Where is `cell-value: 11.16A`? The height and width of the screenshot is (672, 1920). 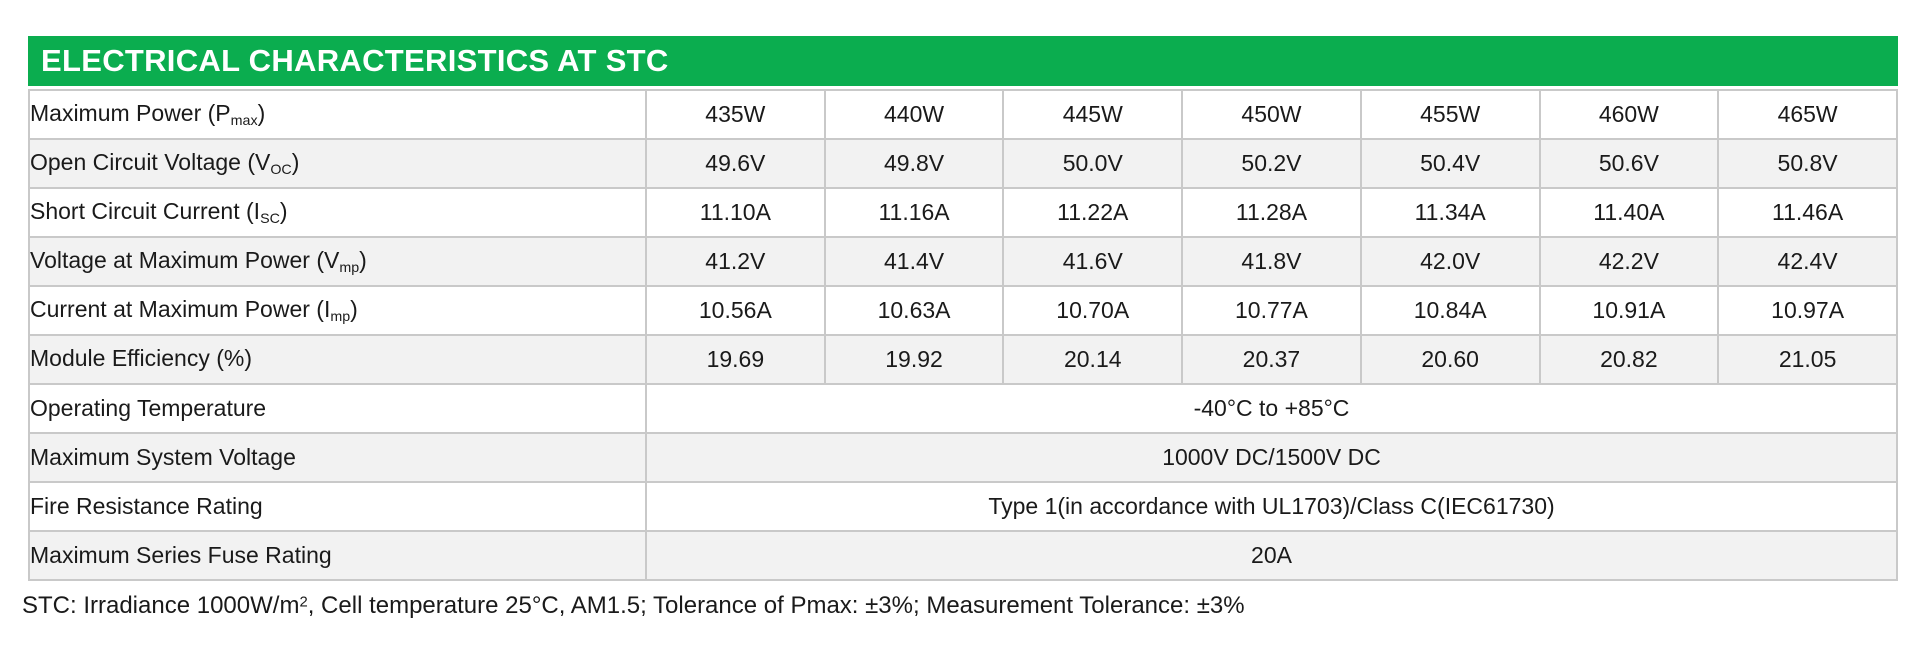 cell-value: 11.16A is located at coordinates (914, 212).